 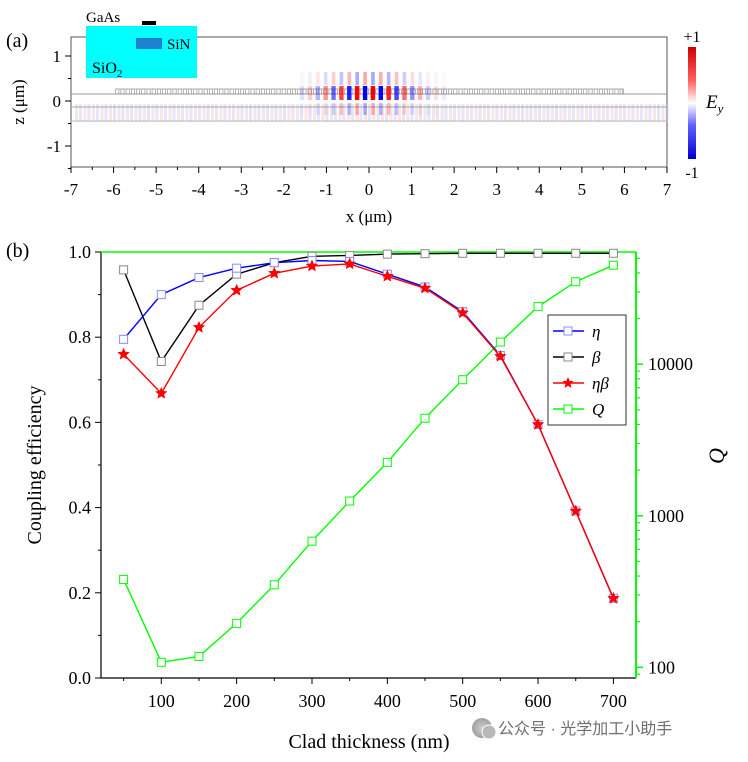 What do you see at coordinates (587, 370) in the screenshot?
I see `legend-box` at bounding box center [587, 370].